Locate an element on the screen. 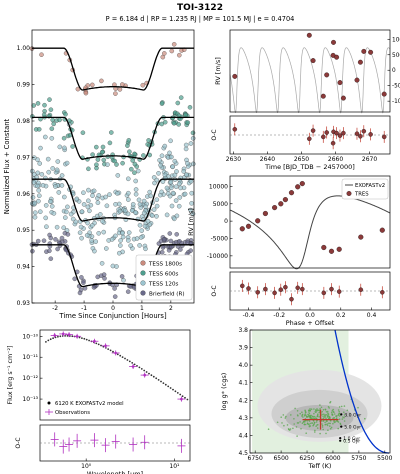 This screenshot has height=474, width=400. hr-y-tick-label: 4.3 is located at coordinates (243, 418).